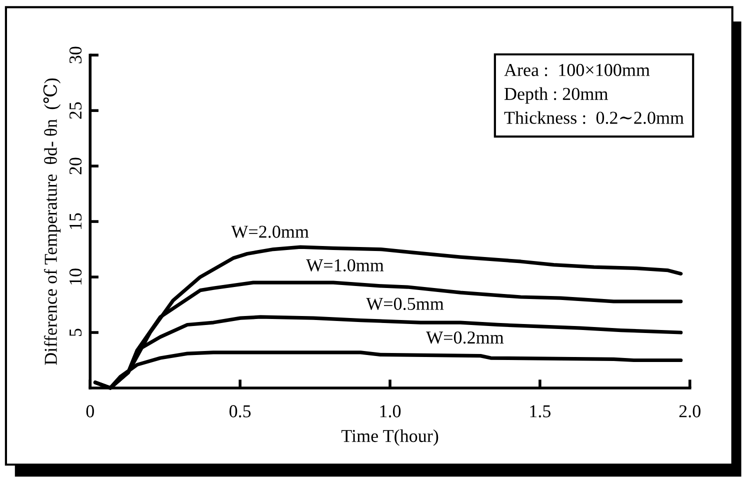 The height and width of the screenshot is (479, 745). What do you see at coordinates (270, 232) in the screenshot?
I see `series-label: W=2.0mm` at bounding box center [270, 232].